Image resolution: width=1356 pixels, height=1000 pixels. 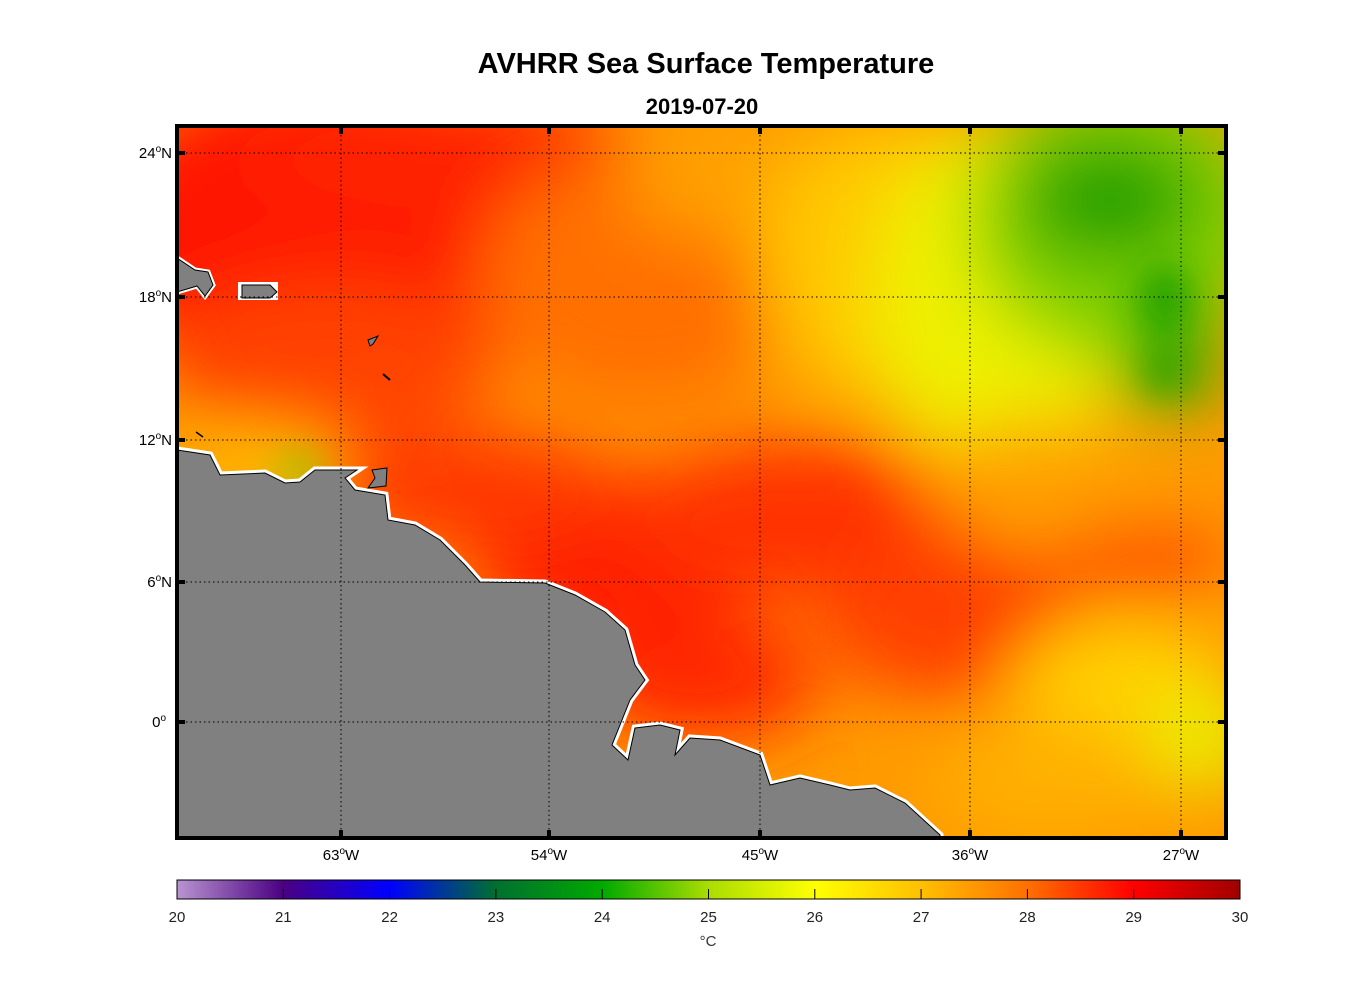 What do you see at coordinates (815, 917) in the screenshot?
I see `colorbar-tick-label: 26` at bounding box center [815, 917].